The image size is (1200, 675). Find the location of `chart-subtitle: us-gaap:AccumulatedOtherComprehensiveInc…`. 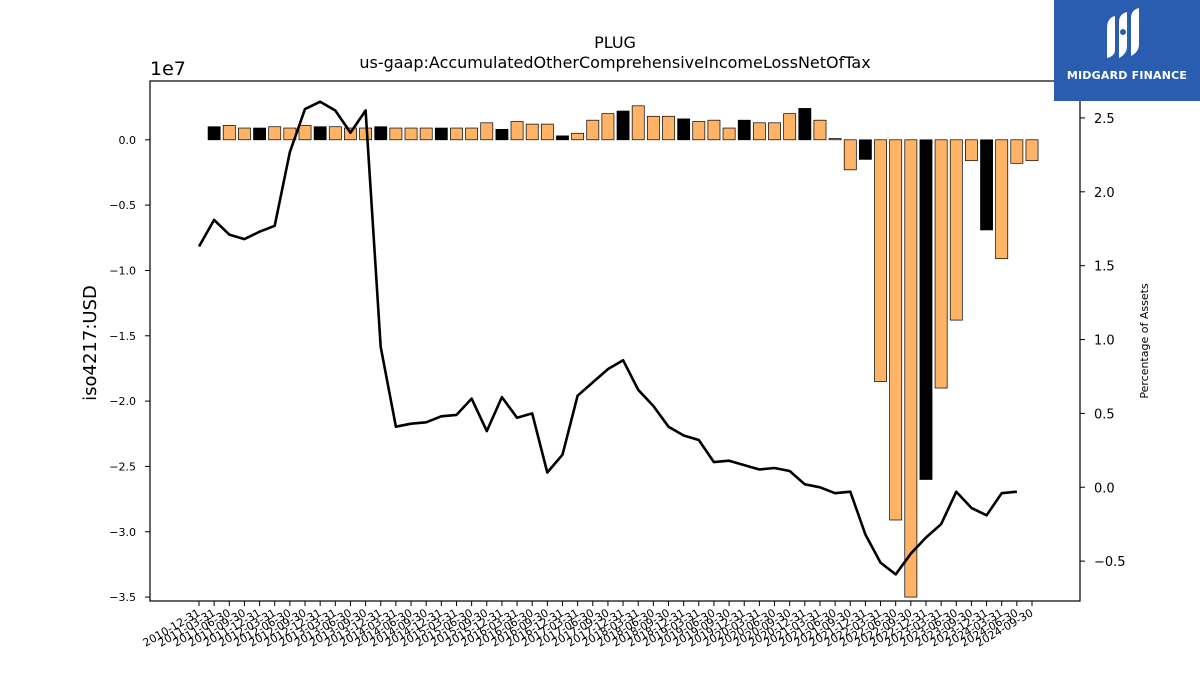

chart-subtitle: us-gaap:AccumulatedOtherComprehensiveInc… is located at coordinates (614, 62).